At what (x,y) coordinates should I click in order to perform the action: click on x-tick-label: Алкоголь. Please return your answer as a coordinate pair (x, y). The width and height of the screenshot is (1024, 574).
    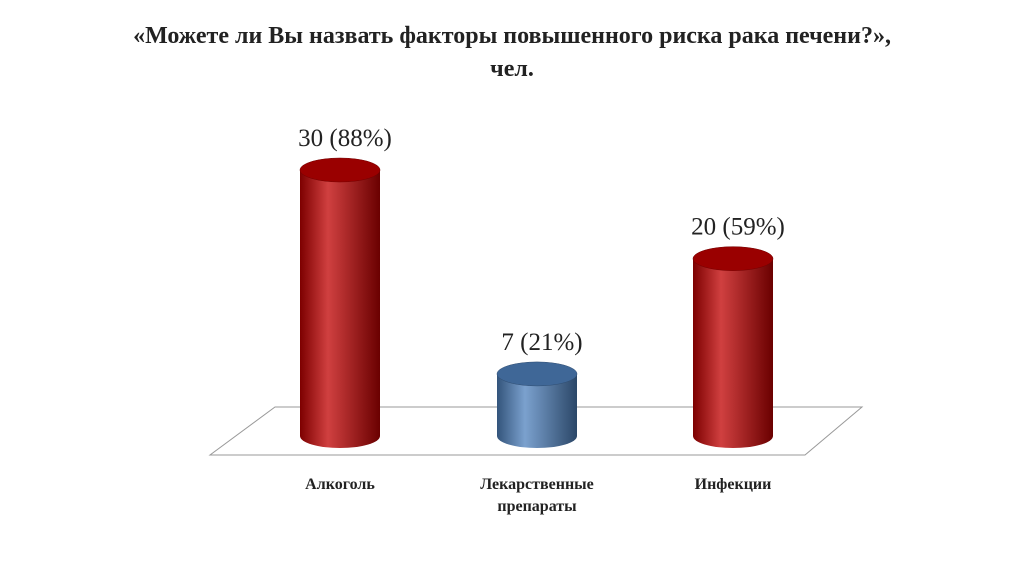
    Looking at the image, I should click on (340, 484).